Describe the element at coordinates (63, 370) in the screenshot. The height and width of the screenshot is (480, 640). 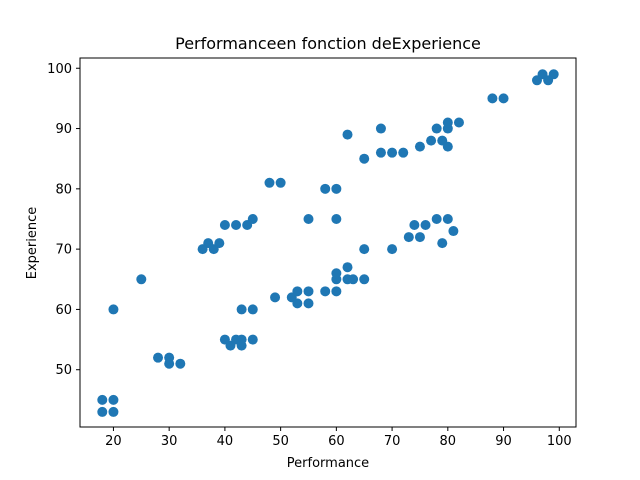
I see `y-tick-label: 50` at that location.